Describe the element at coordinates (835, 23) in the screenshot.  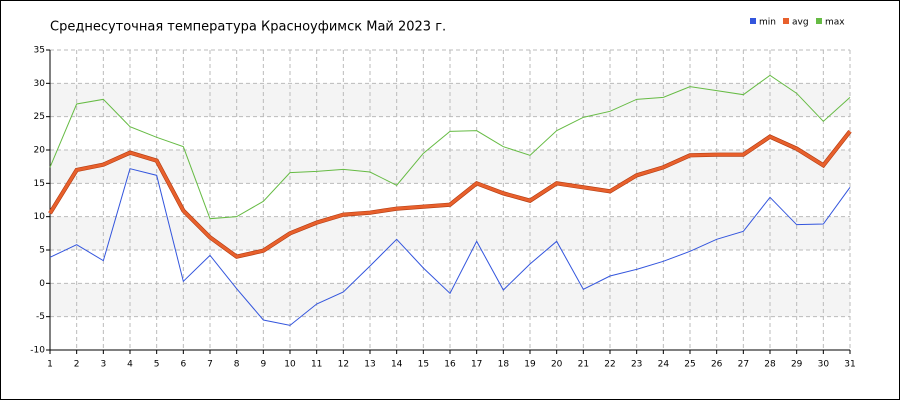
I see `legend-label: max` at that location.